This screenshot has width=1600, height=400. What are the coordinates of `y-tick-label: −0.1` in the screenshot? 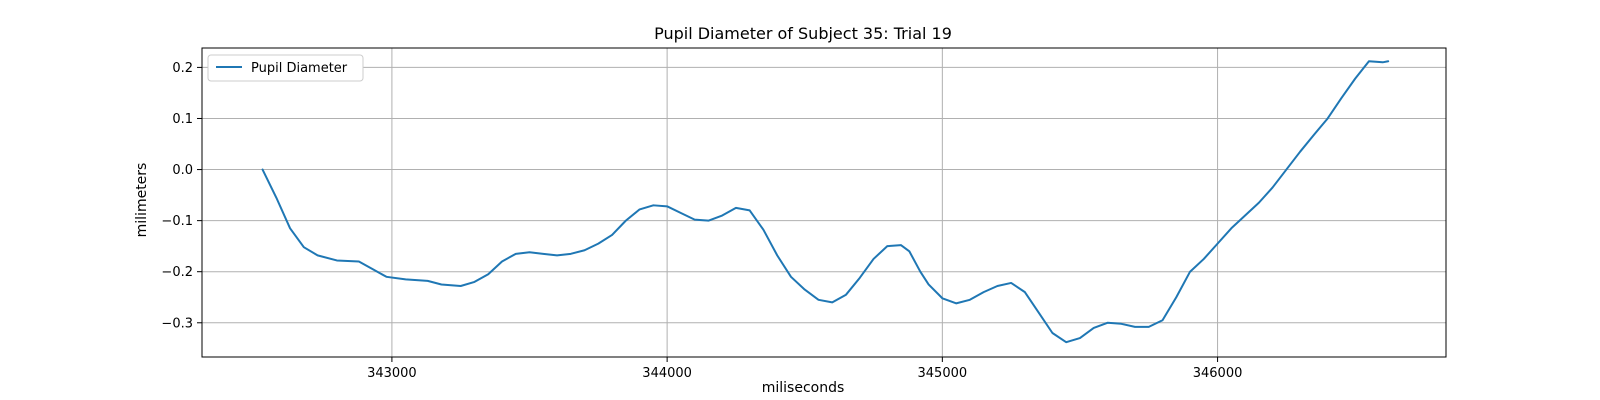 It's located at (177, 221).